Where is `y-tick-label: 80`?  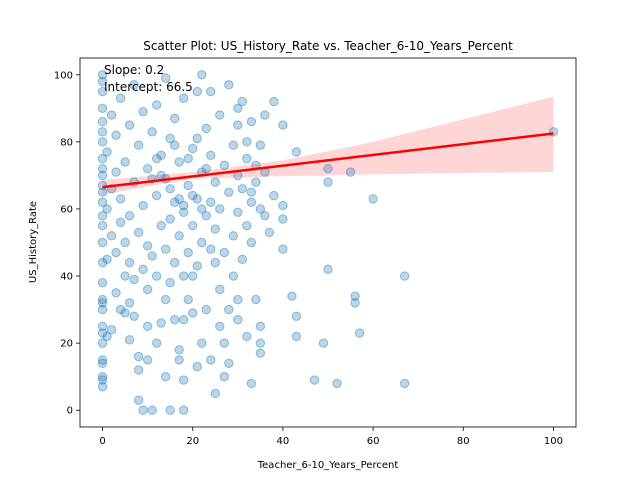 y-tick-label: 80 is located at coordinates (66, 142).